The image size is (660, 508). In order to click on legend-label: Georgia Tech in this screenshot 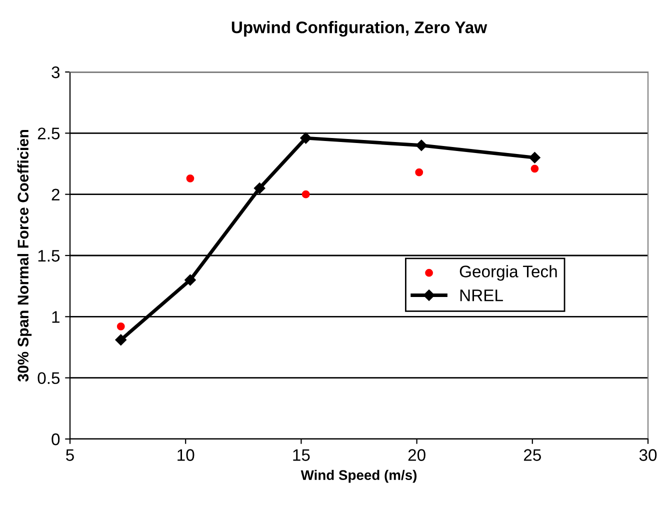, I will do `click(508, 273)`.